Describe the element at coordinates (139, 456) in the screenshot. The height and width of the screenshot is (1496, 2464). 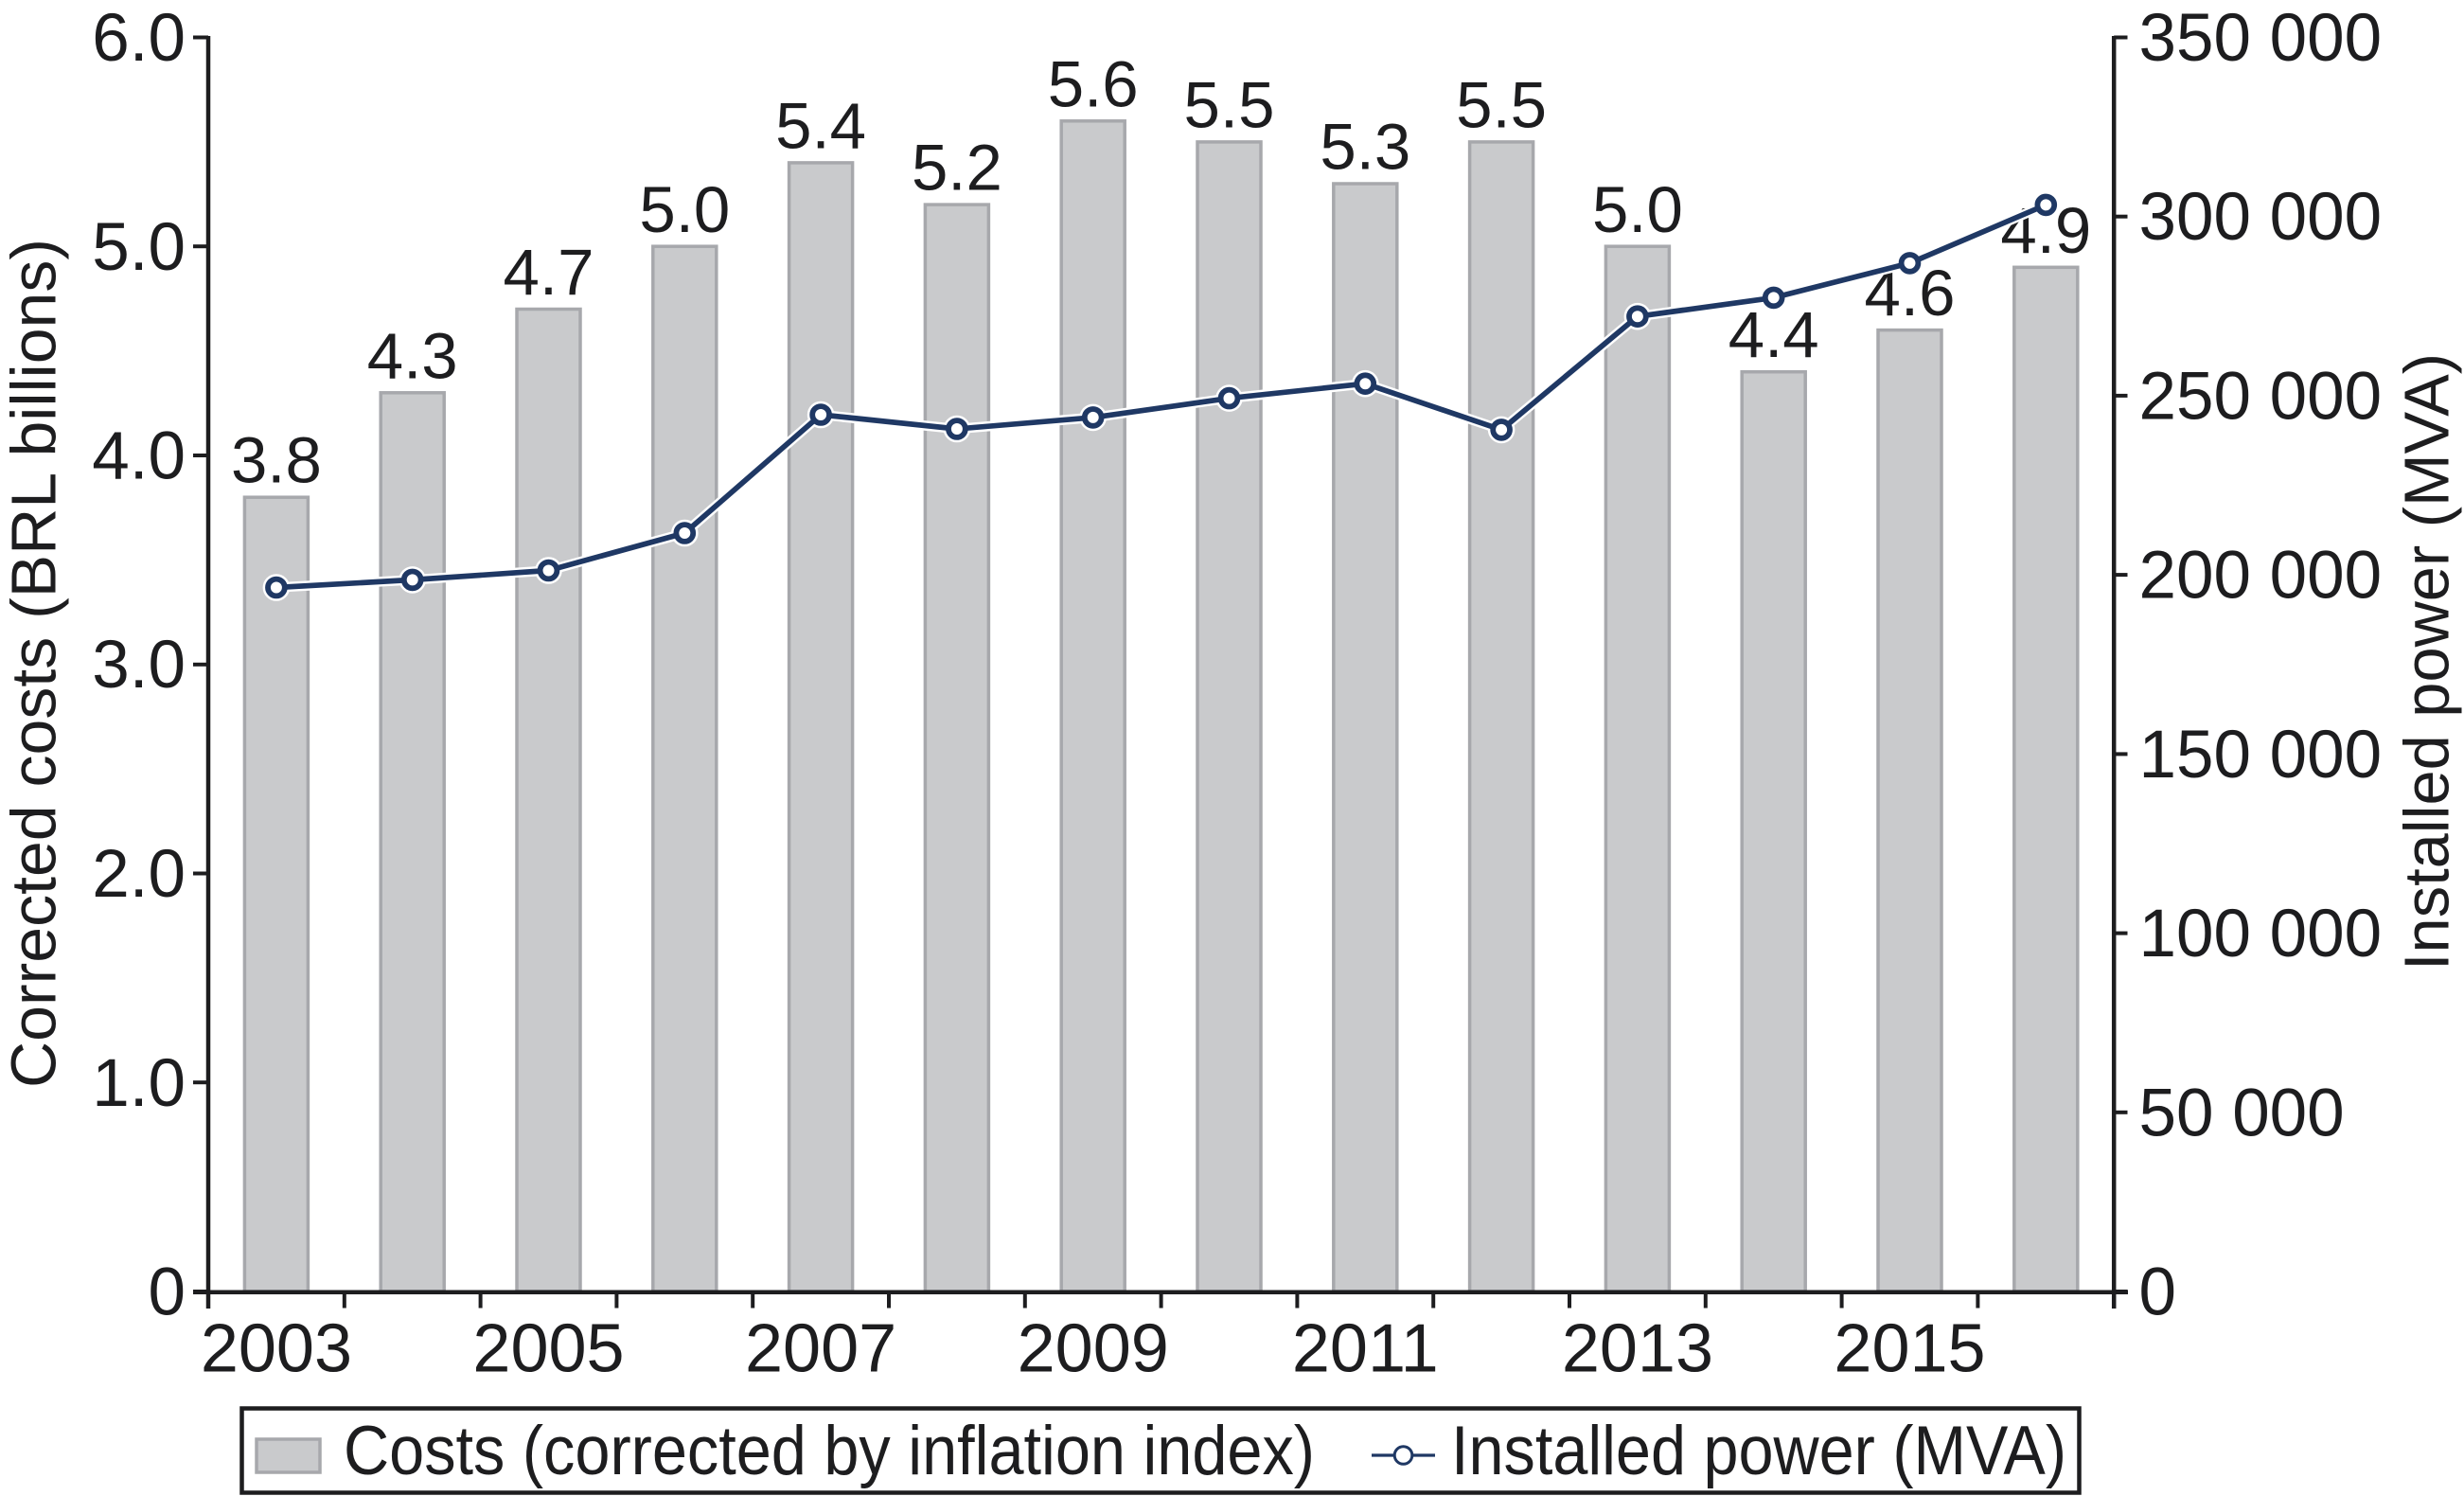
I see `svg-text: 4.0` at that location.